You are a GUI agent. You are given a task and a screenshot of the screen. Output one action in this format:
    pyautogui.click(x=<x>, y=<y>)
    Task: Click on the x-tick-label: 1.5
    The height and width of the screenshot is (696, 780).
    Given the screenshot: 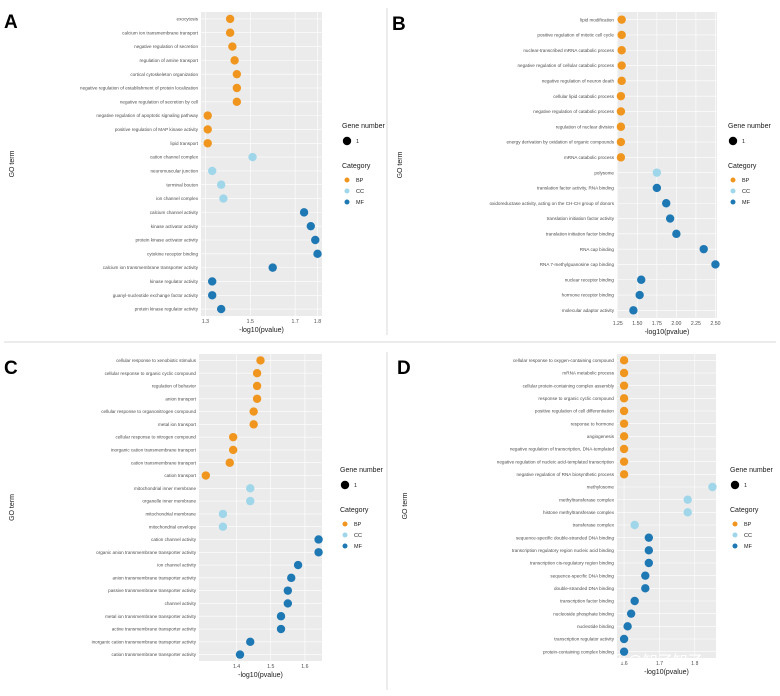 What is the action you would take?
    pyautogui.click(x=270, y=667)
    